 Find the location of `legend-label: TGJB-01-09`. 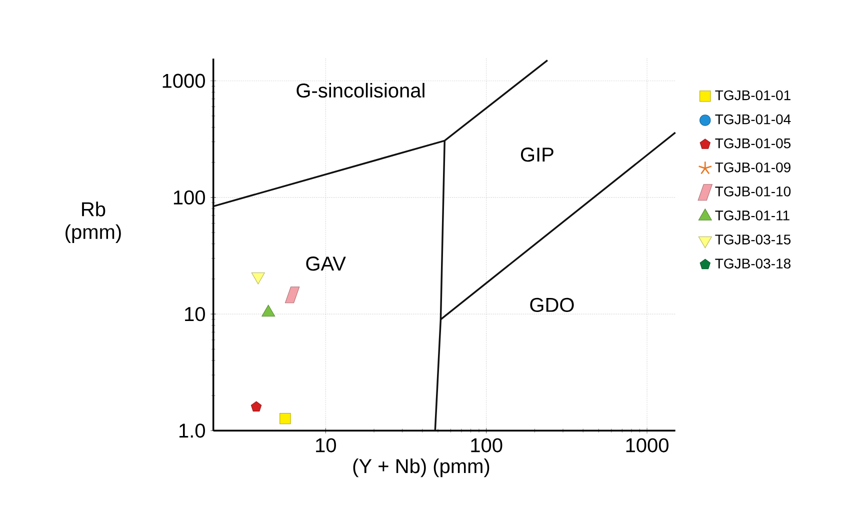

legend-label: TGJB-01-09 is located at coordinates (752, 167).